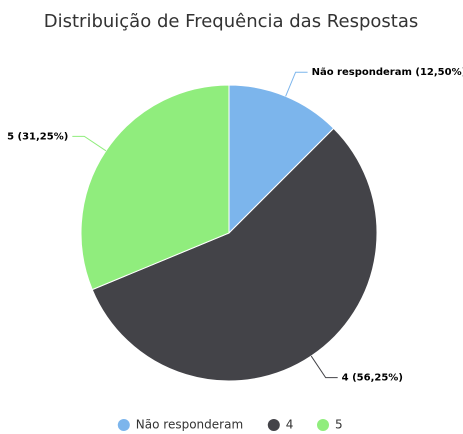 The image size is (463, 434). I want to click on chart-title: Distribuição de Frequência das Respostas, so click(231, 21).